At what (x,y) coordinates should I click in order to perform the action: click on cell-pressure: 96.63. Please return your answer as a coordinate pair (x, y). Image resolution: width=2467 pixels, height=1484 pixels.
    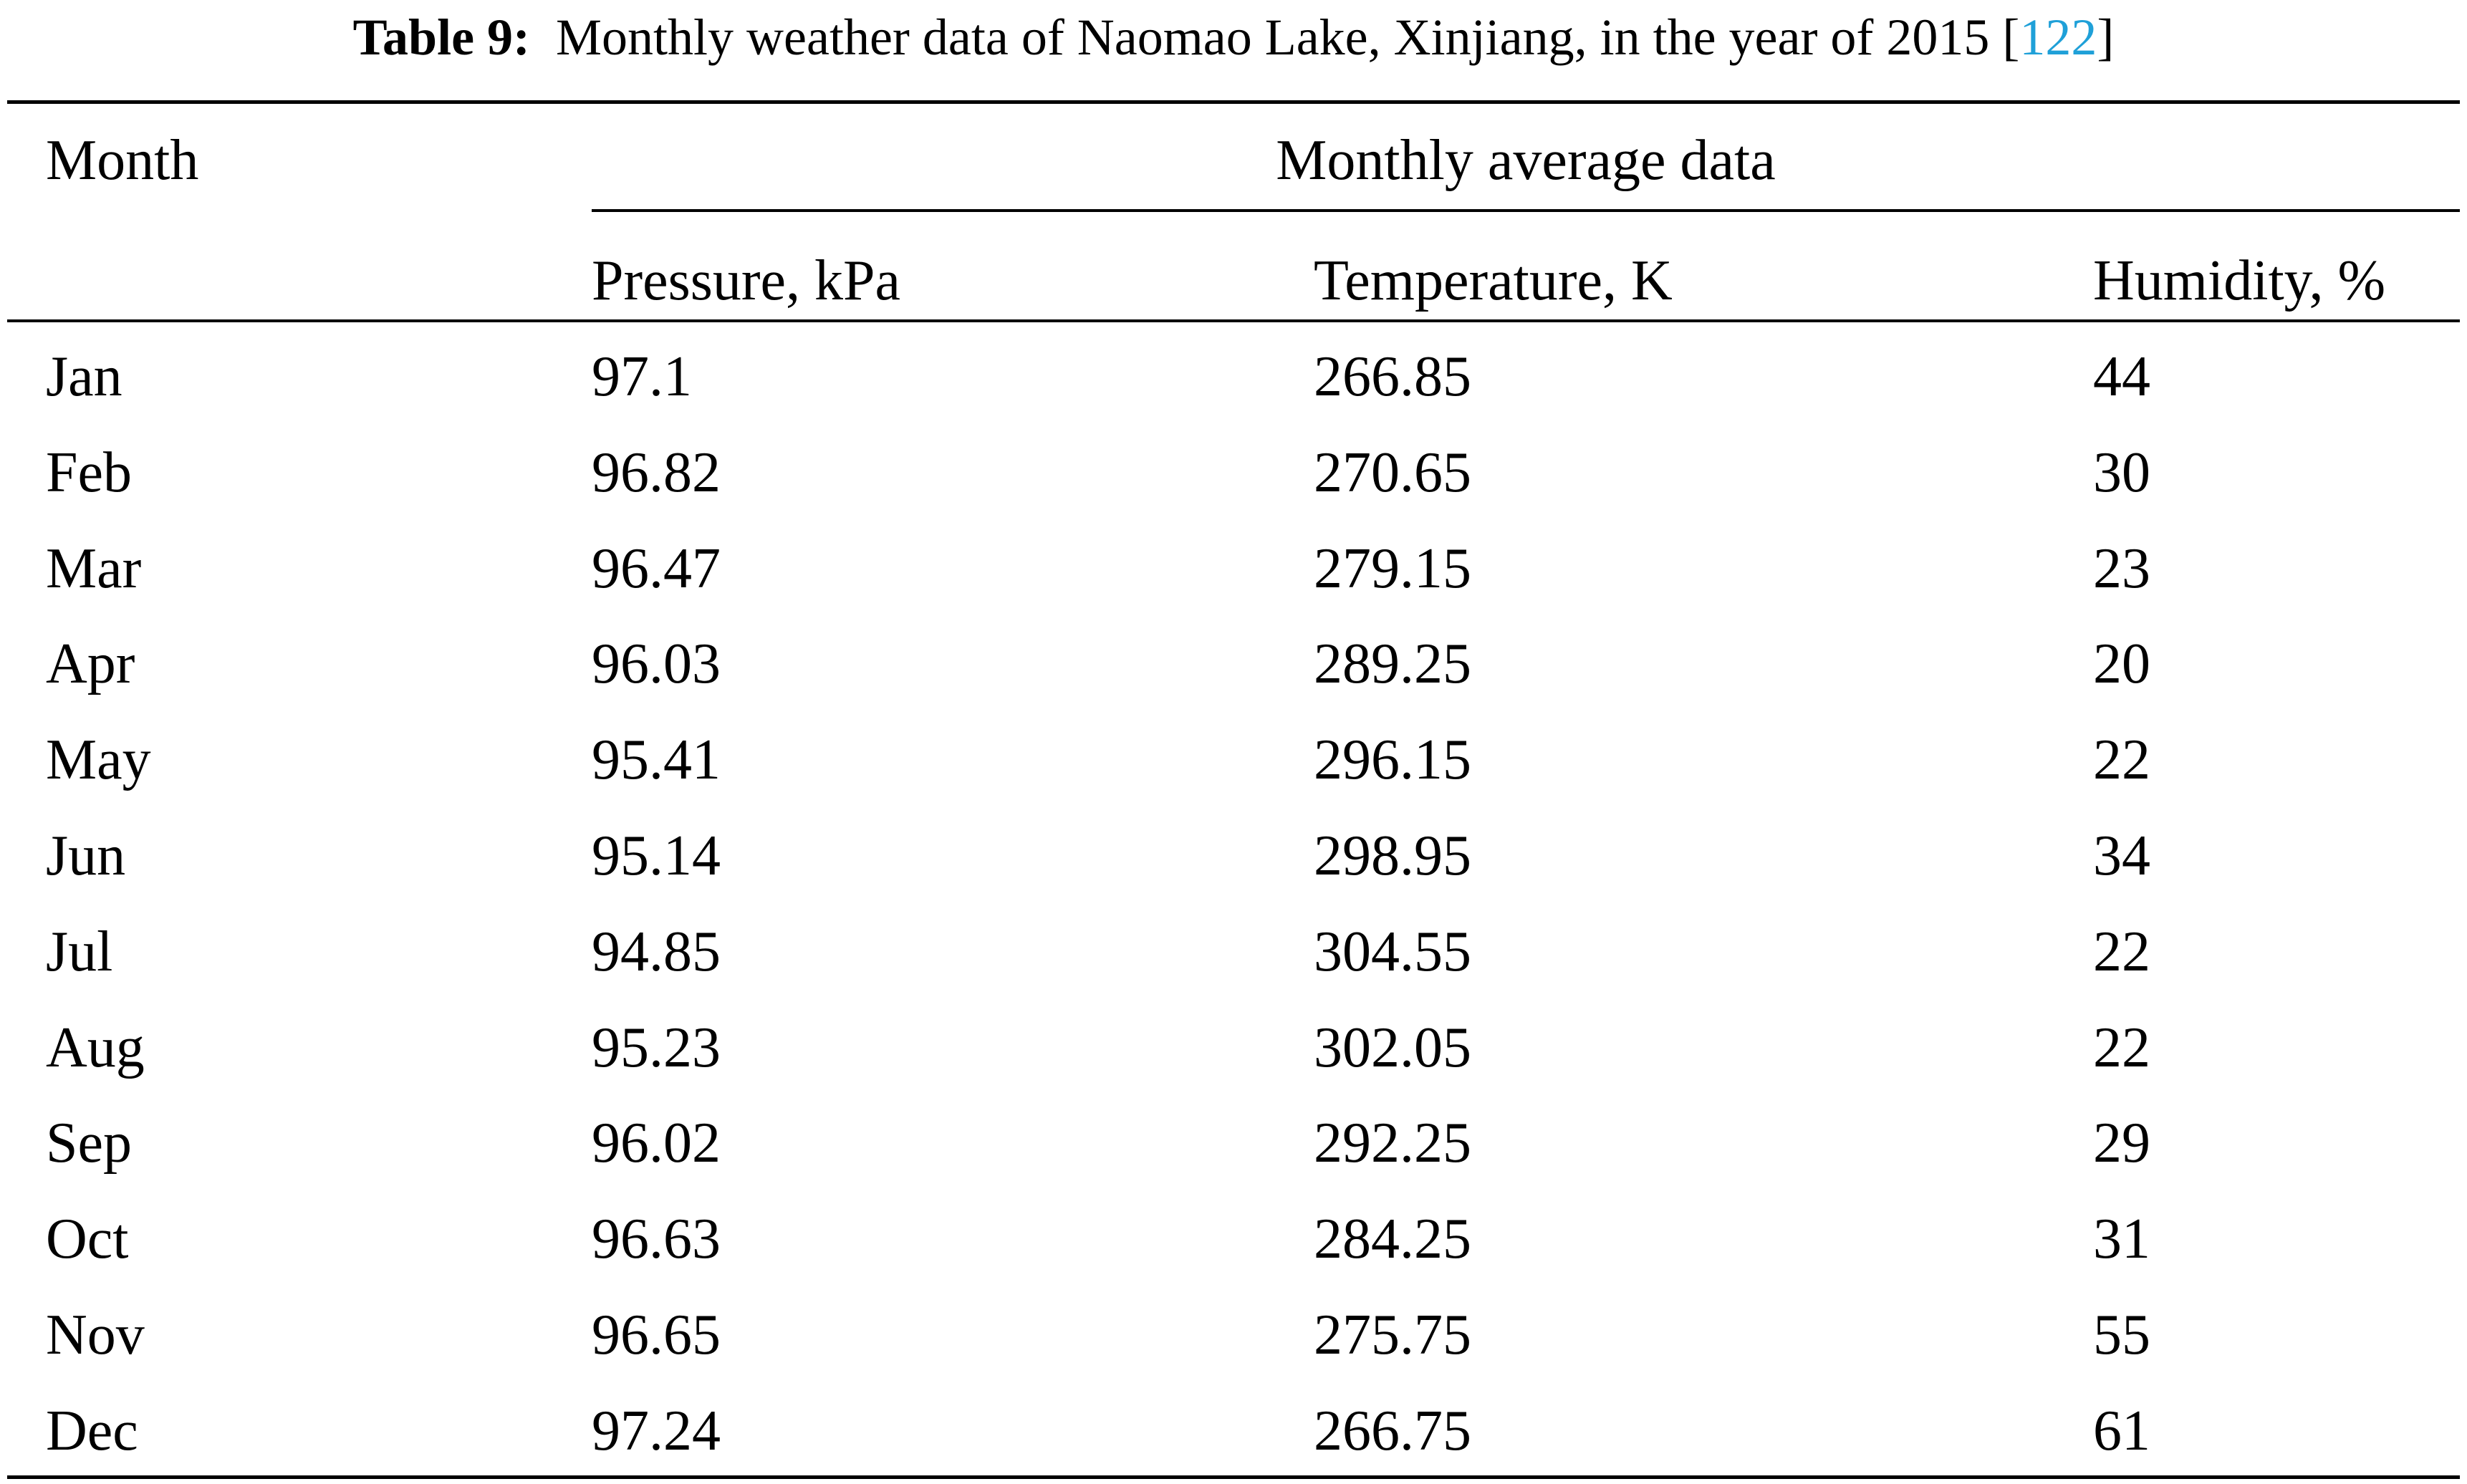
    Looking at the image, I should click on (656, 1239).